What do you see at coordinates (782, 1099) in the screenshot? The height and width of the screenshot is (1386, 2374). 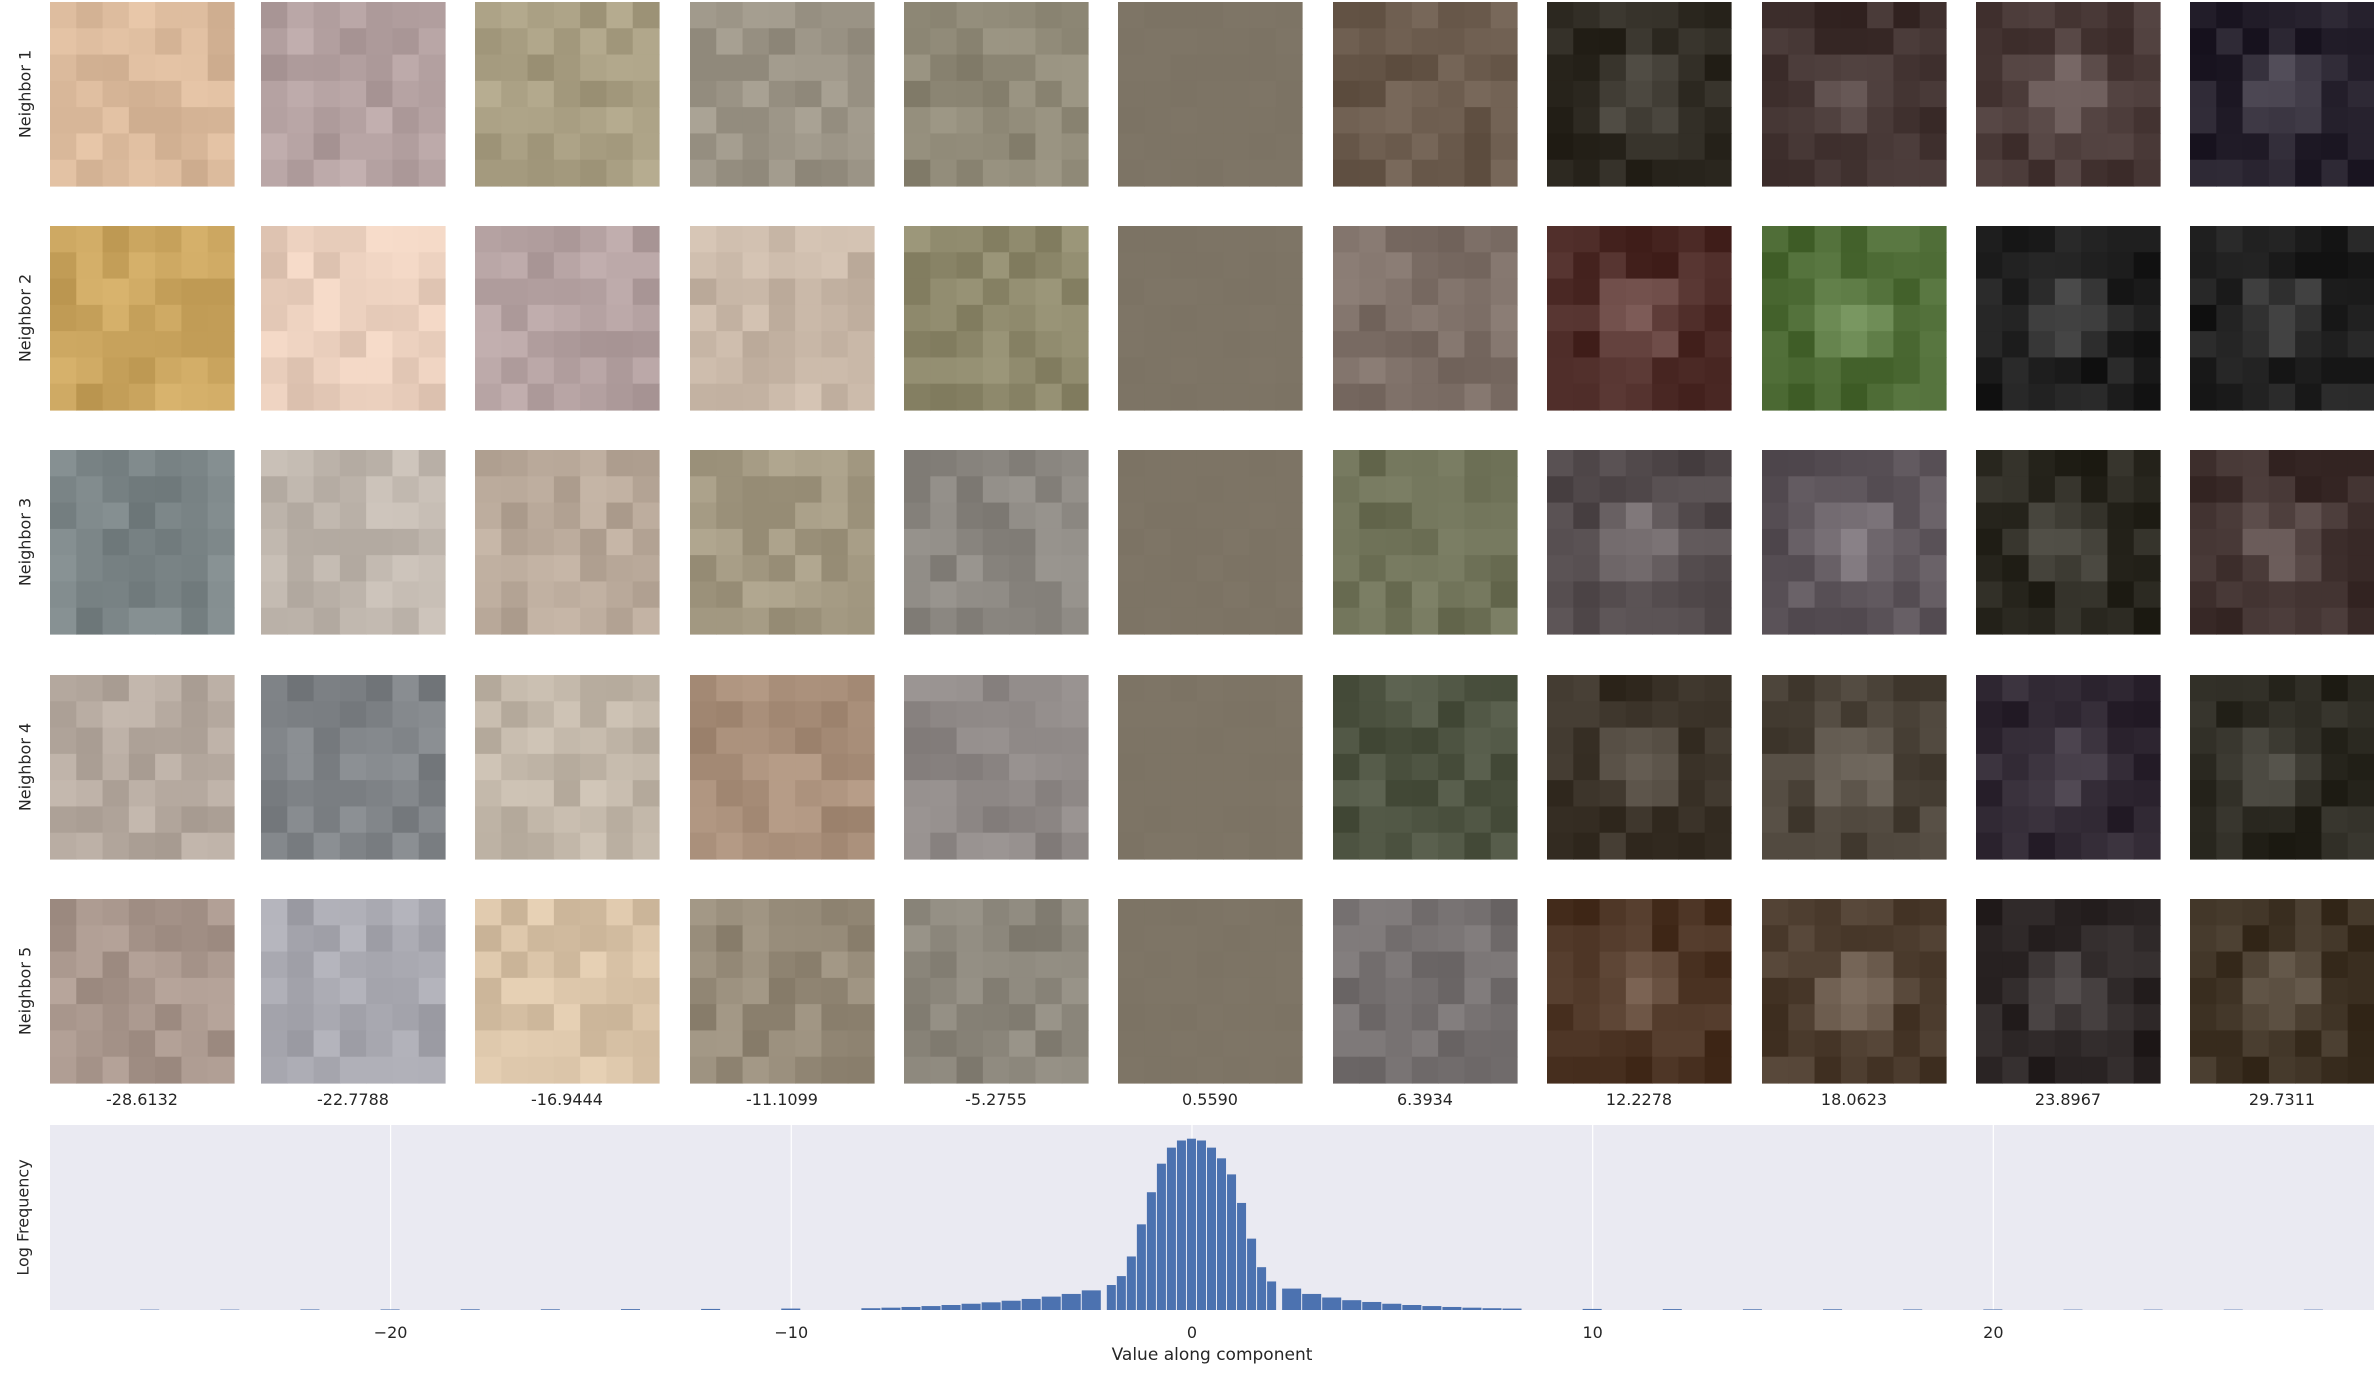 I see `column-value-label: -11.1099` at bounding box center [782, 1099].